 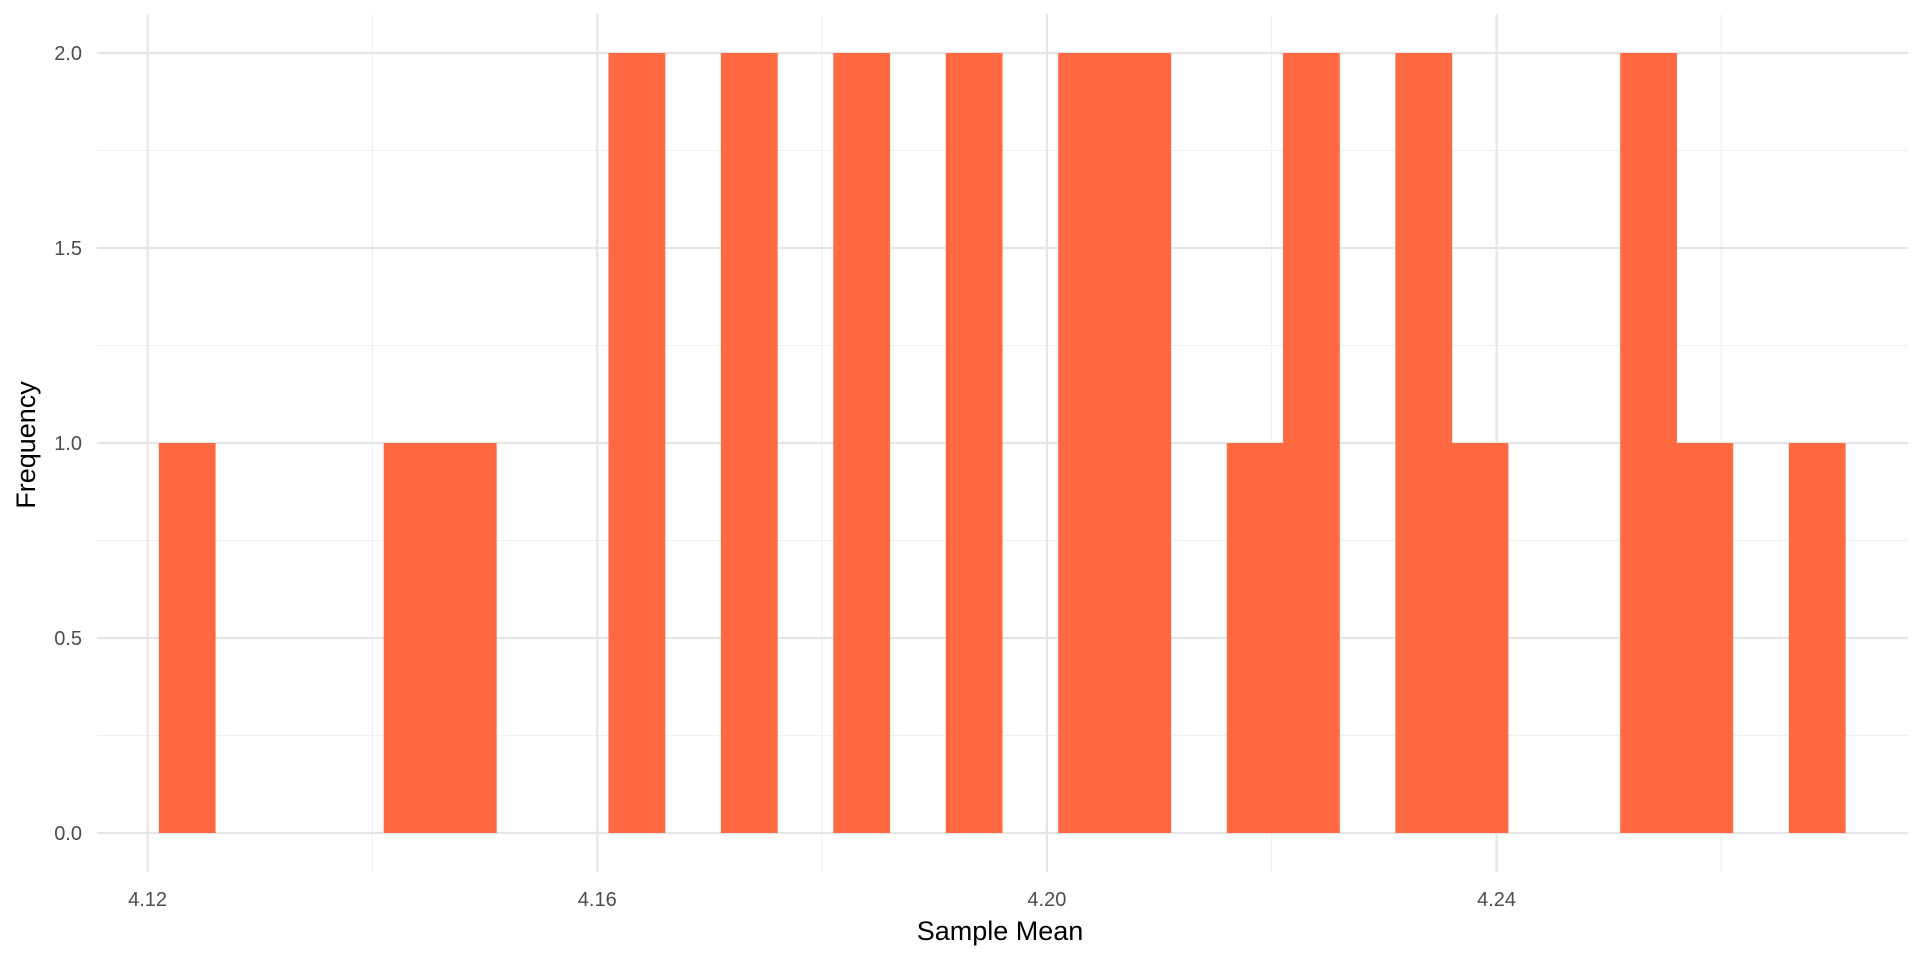 What do you see at coordinates (68, 54) in the screenshot?
I see `y-tick-label: 2.0` at bounding box center [68, 54].